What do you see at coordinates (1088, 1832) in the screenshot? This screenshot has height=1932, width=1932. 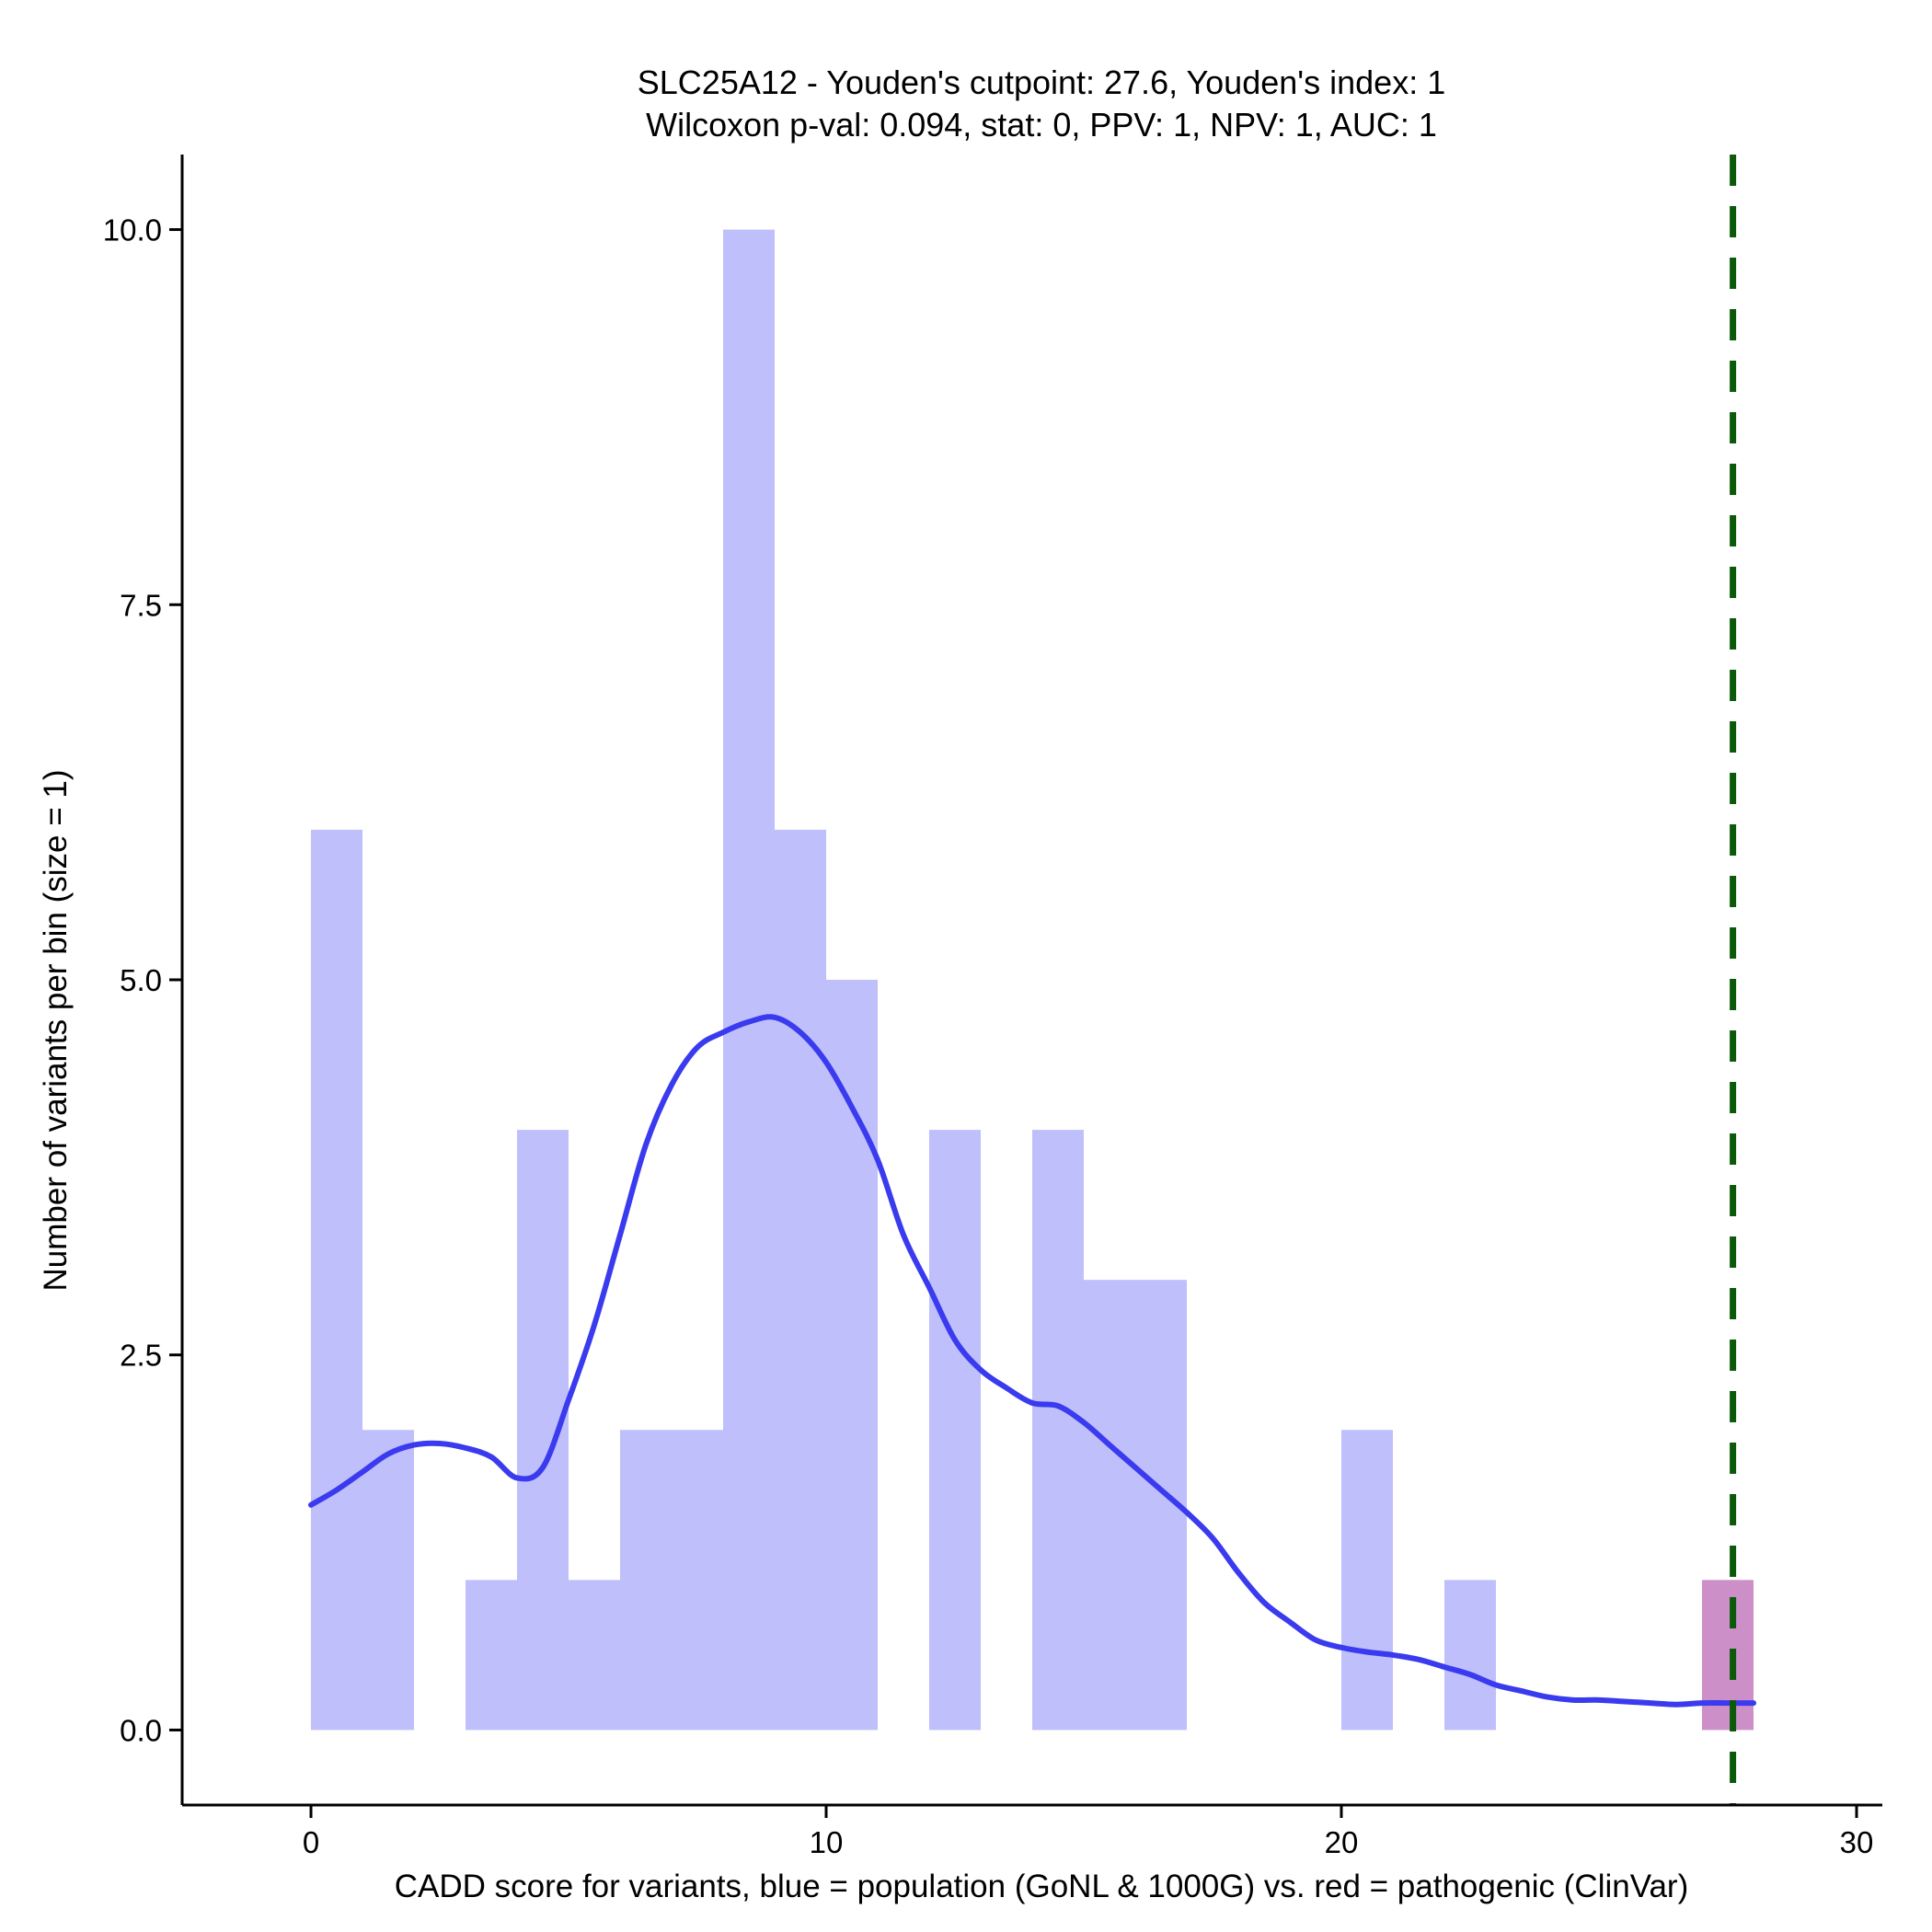 I see `x-axis-ticks: 0 10 20 30` at bounding box center [1088, 1832].